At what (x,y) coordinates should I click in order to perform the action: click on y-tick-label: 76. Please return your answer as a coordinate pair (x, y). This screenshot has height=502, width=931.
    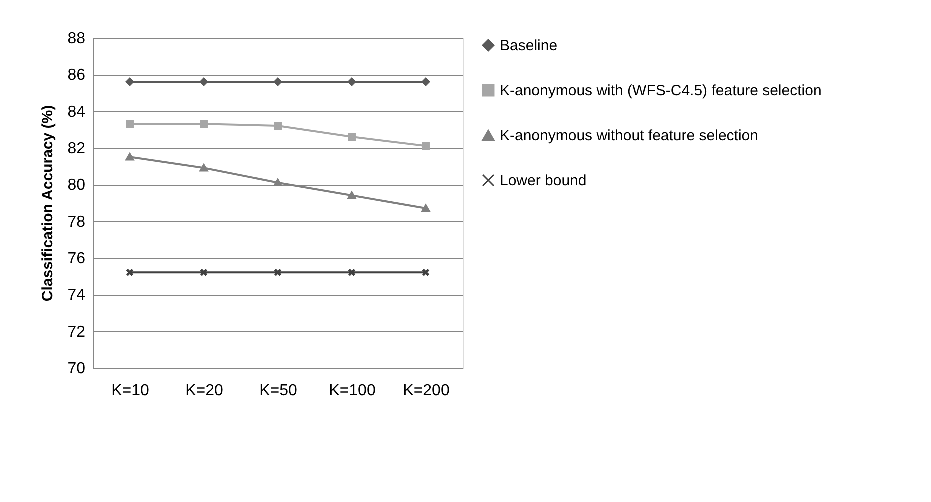
    Looking at the image, I should click on (77, 259).